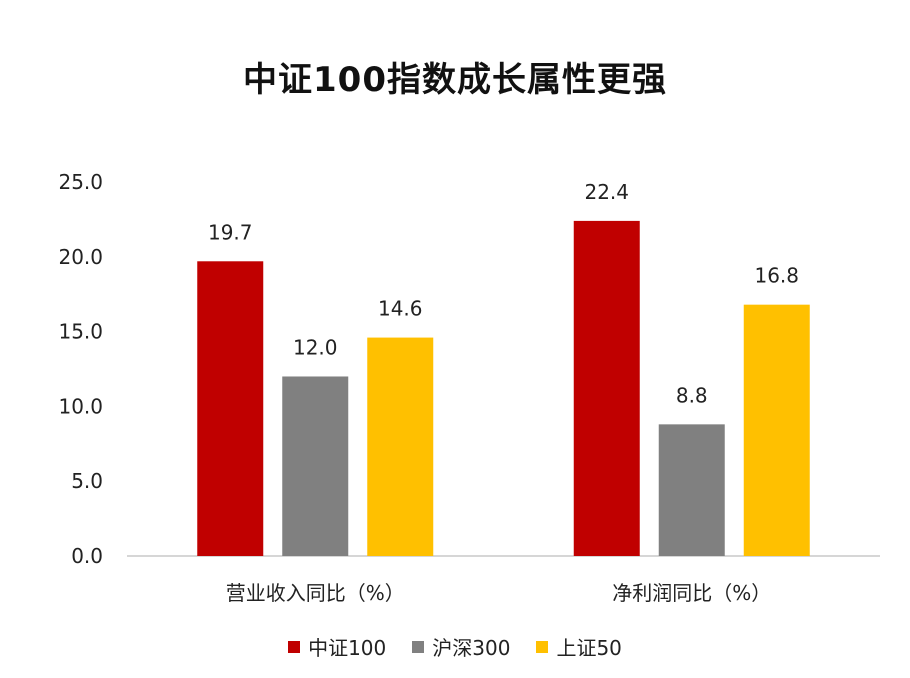  Describe the element at coordinates (87, 556) in the screenshot. I see `y-tick-label: 0.0` at that location.